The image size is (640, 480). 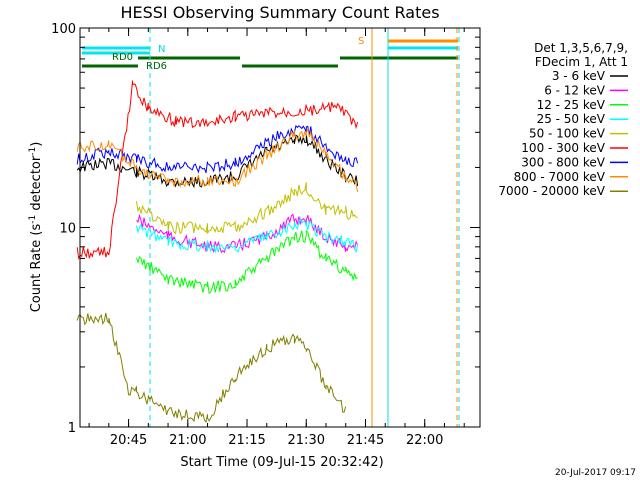 What do you see at coordinates (365, 440) in the screenshot?
I see `x-tick-label: 21:45` at bounding box center [365, 440].